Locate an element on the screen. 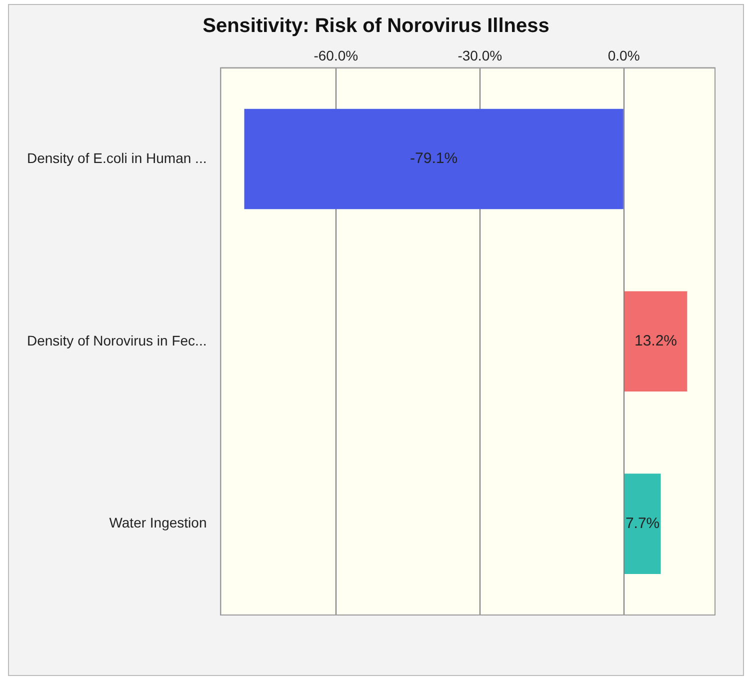 The height and width of the screenshot is (677, 746). data-label: 7.7% is located at coordinates (642, 523).